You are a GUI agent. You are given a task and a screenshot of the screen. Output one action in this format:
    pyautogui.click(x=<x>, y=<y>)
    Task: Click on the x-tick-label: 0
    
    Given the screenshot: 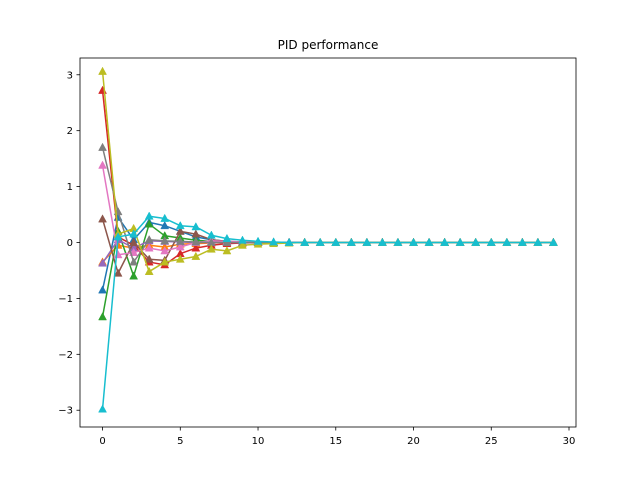 What is the action you would take?
    pyautogui.click(x=102, y=441)
    